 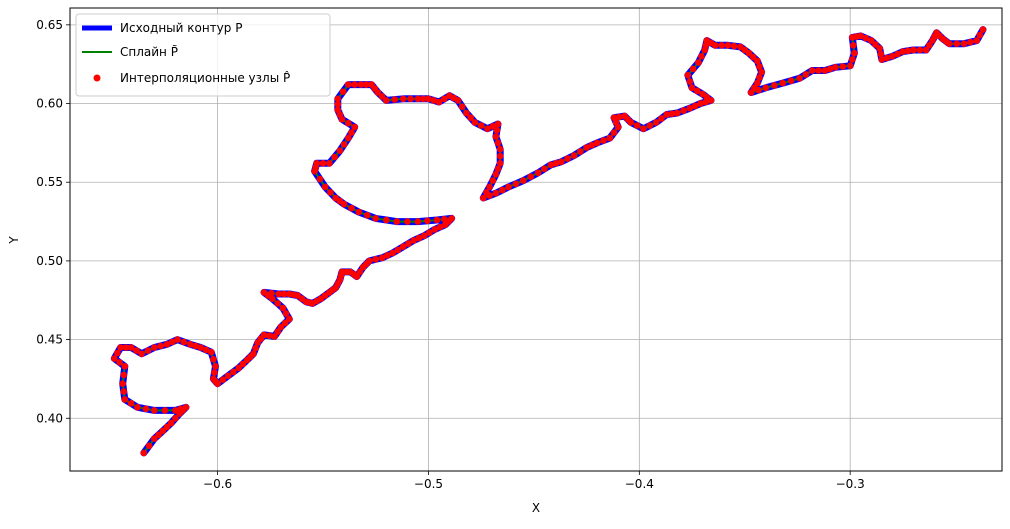 What do you see at coordinates (181, 28) in the screenshot?
I see `legend-label-contour: Исходный контур P` at bounding box center [181, 28].